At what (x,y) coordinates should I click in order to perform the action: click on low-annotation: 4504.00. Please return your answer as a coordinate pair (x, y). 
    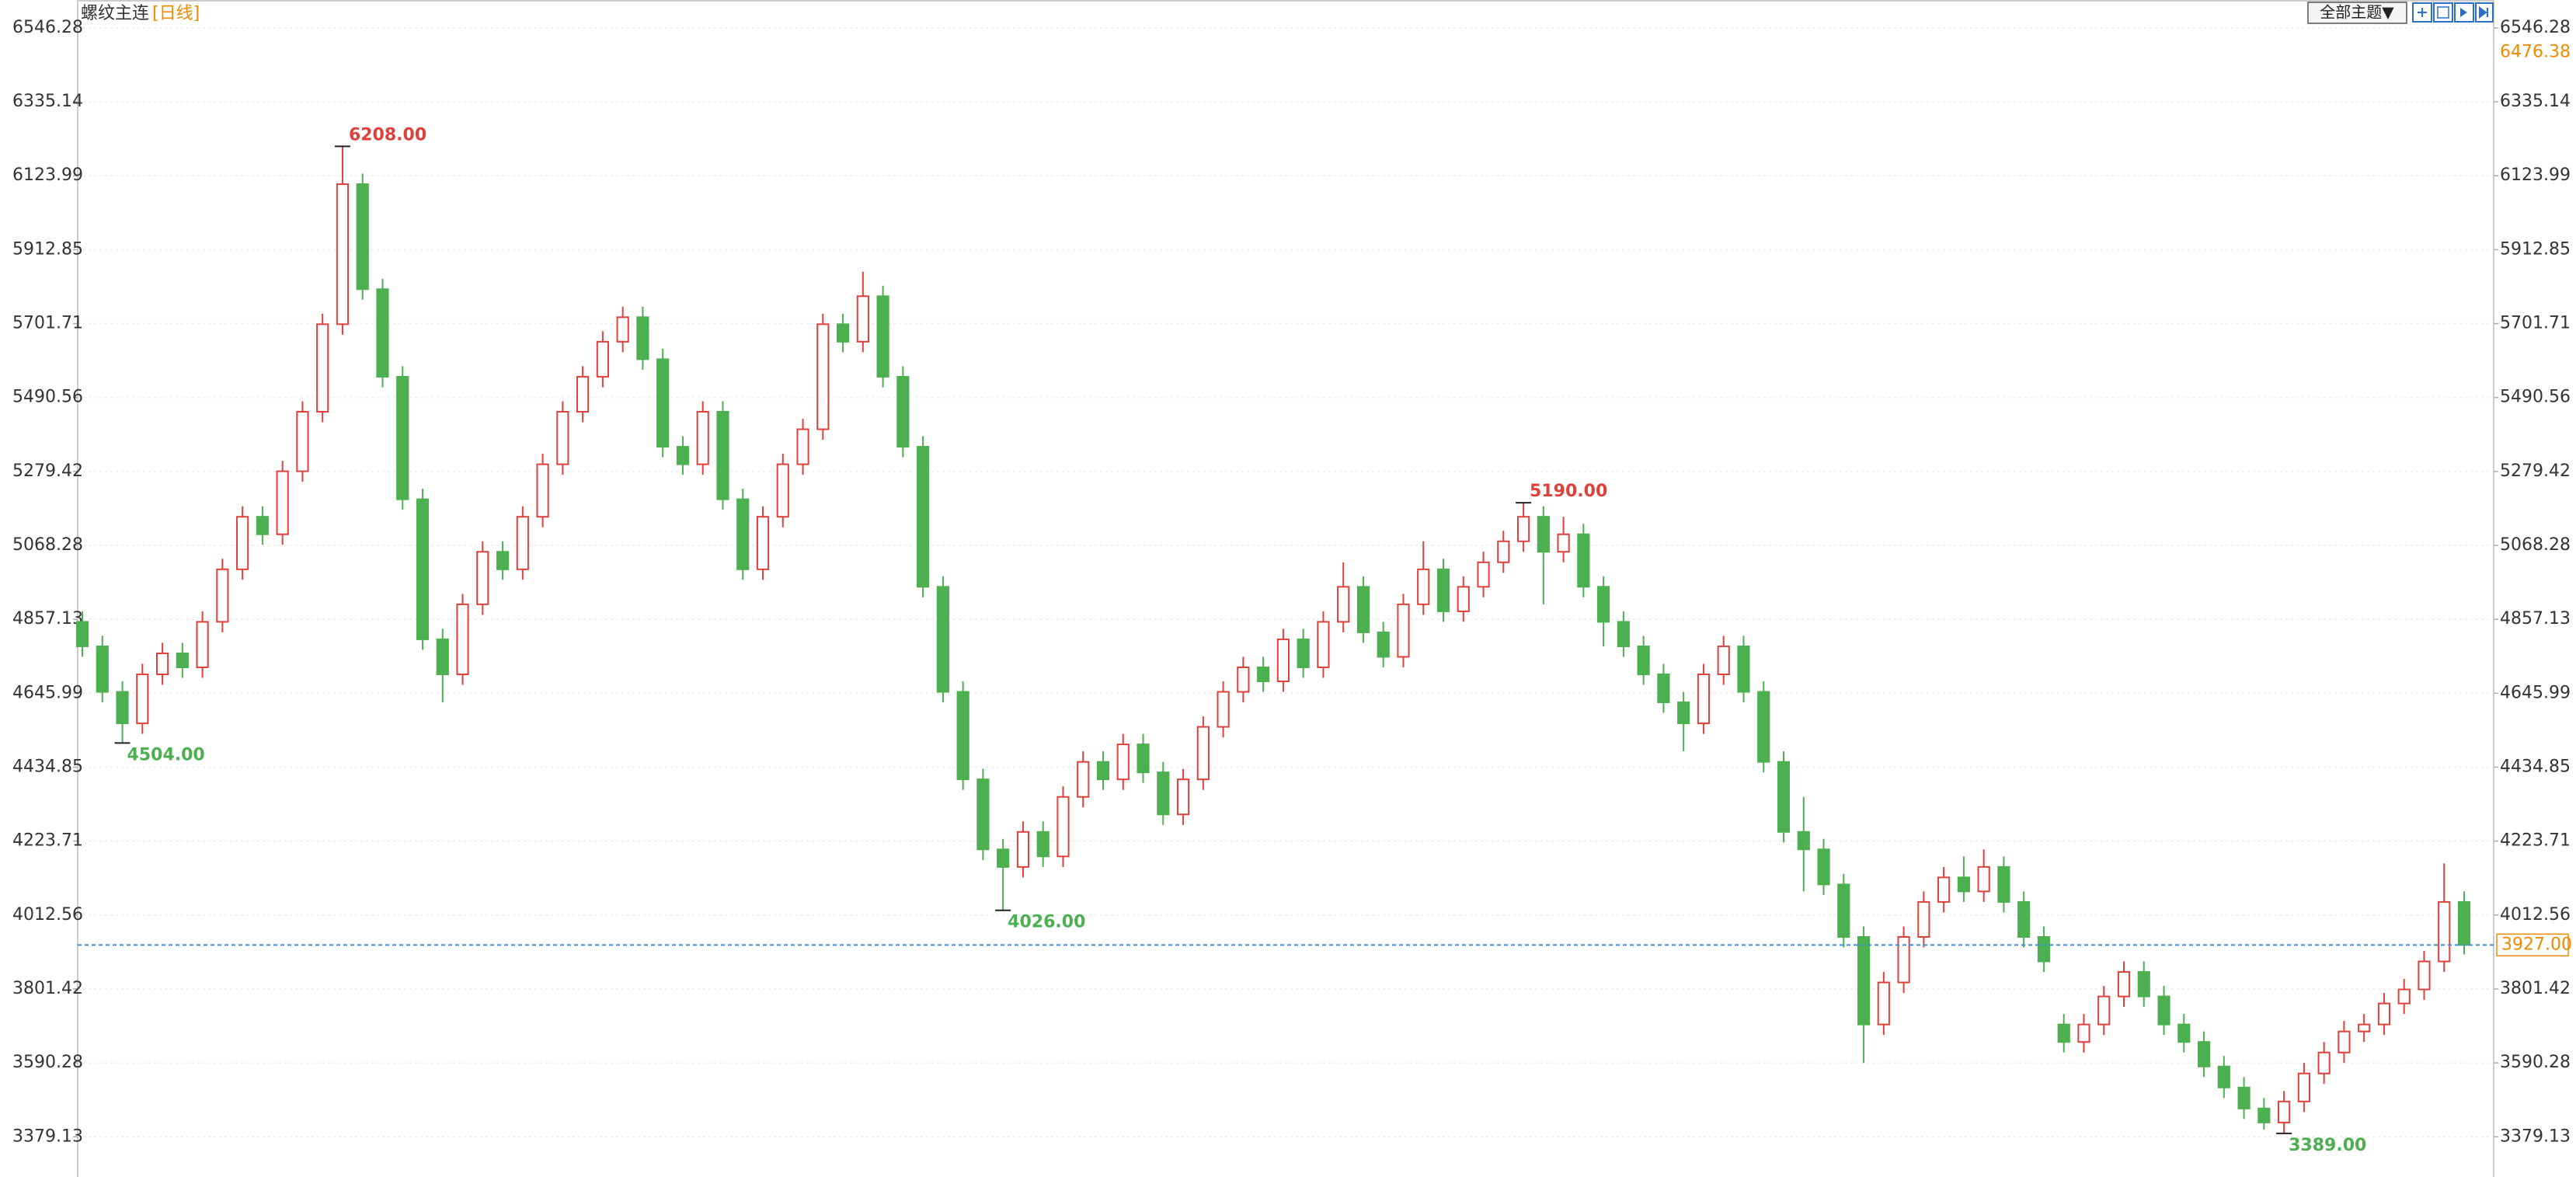
    Looking at the image, I should click on (166, 754).